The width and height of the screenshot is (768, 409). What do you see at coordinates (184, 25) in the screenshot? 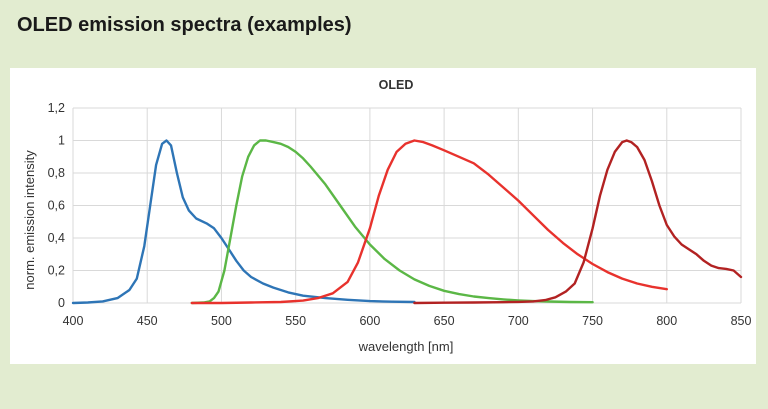
I see `page-heading: OLED emission spectra (examples)` at bounding box center [184, 25].